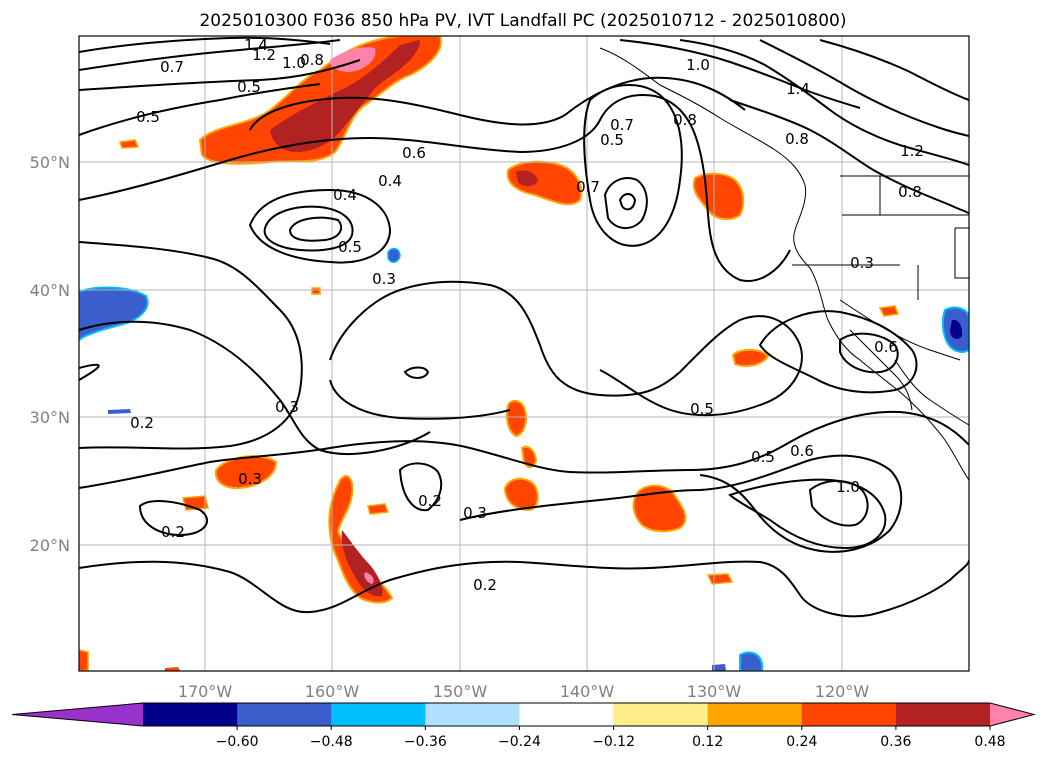 The height and width of the screenshot is (765, 1047). Describe the element at coordinates (707, 742) in the screenshot. I see `colorbar-tick-label: 0.12` at that location.